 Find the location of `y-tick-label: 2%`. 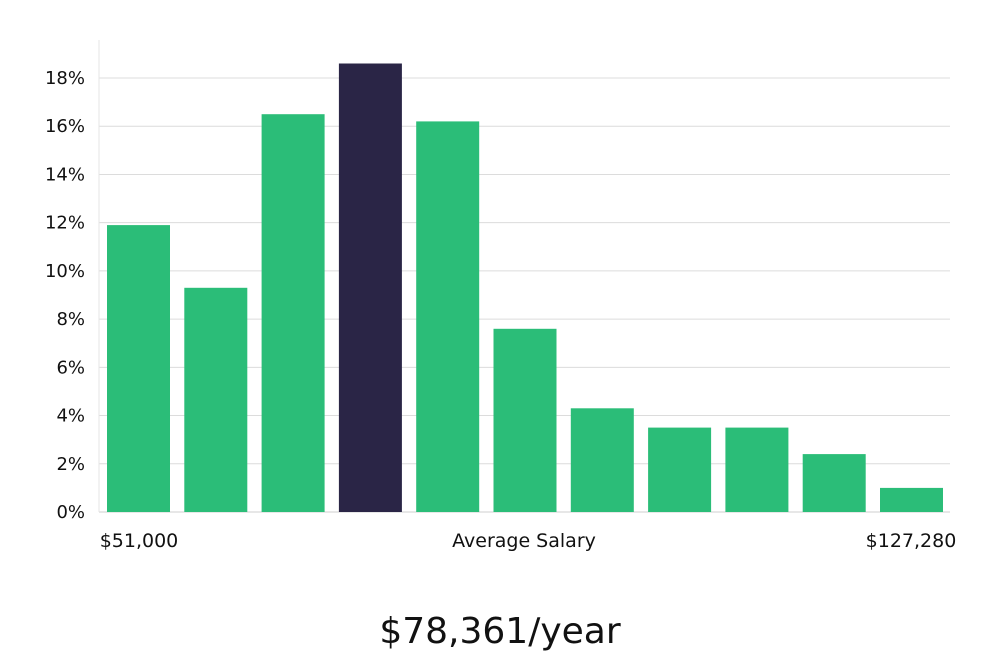

y-tick-label: 2% is located at coordinates (70, 464).